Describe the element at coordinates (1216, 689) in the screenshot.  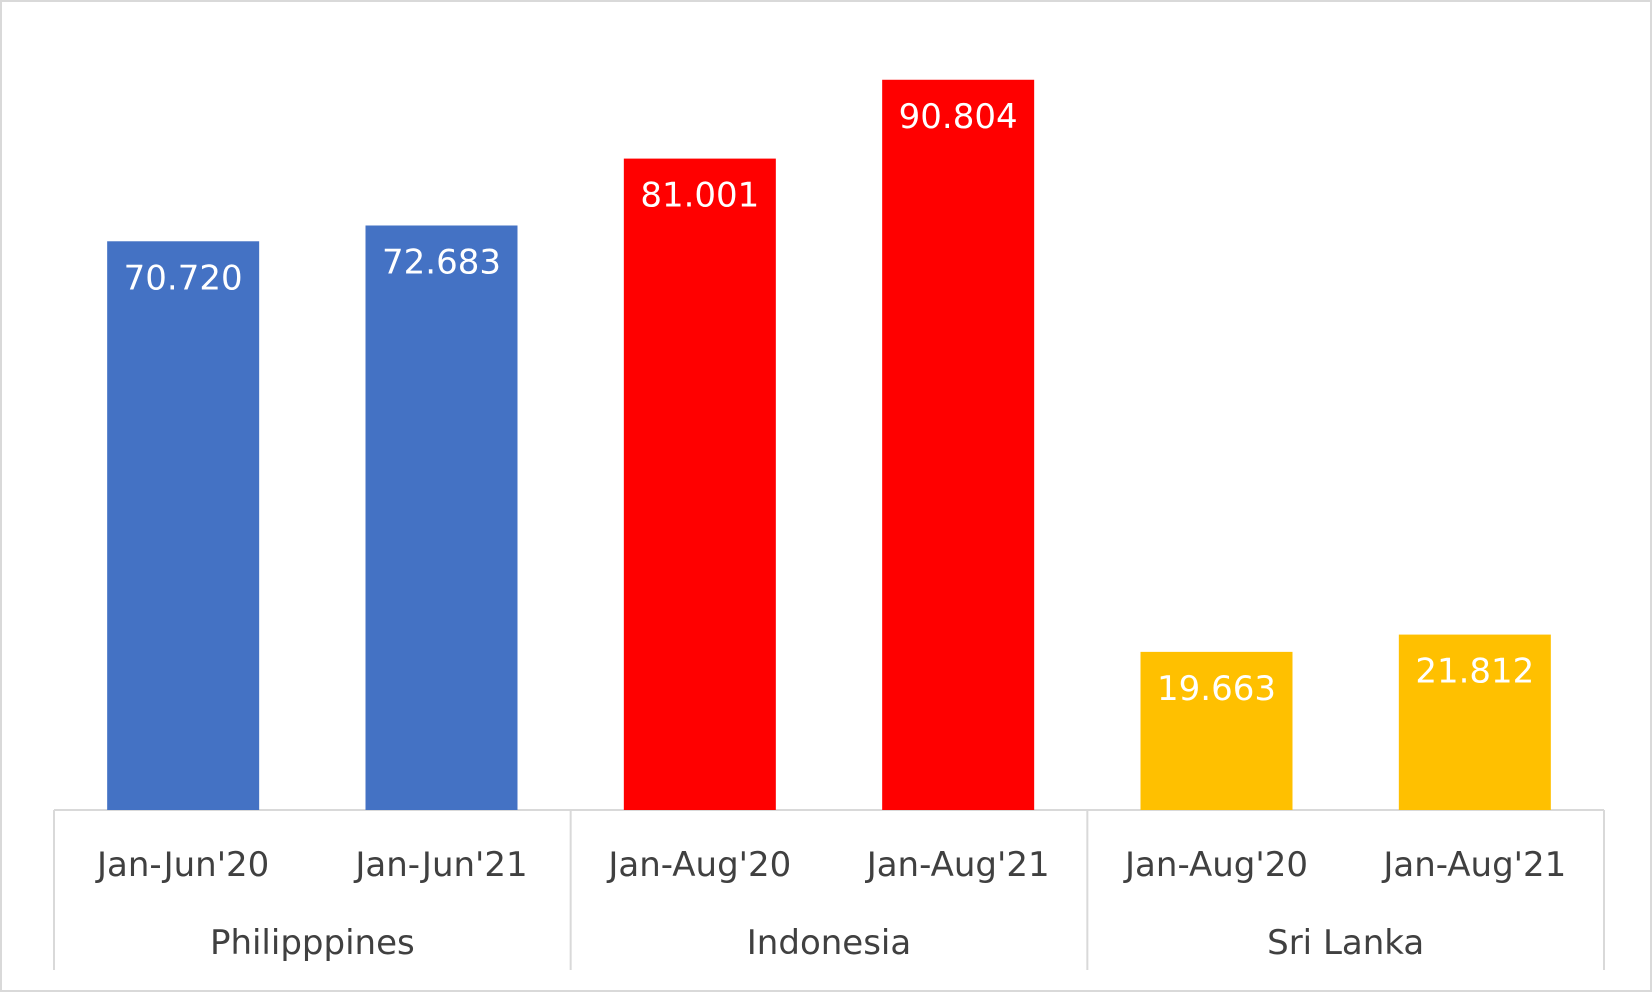
I see `data-label: 19.663` at that location.